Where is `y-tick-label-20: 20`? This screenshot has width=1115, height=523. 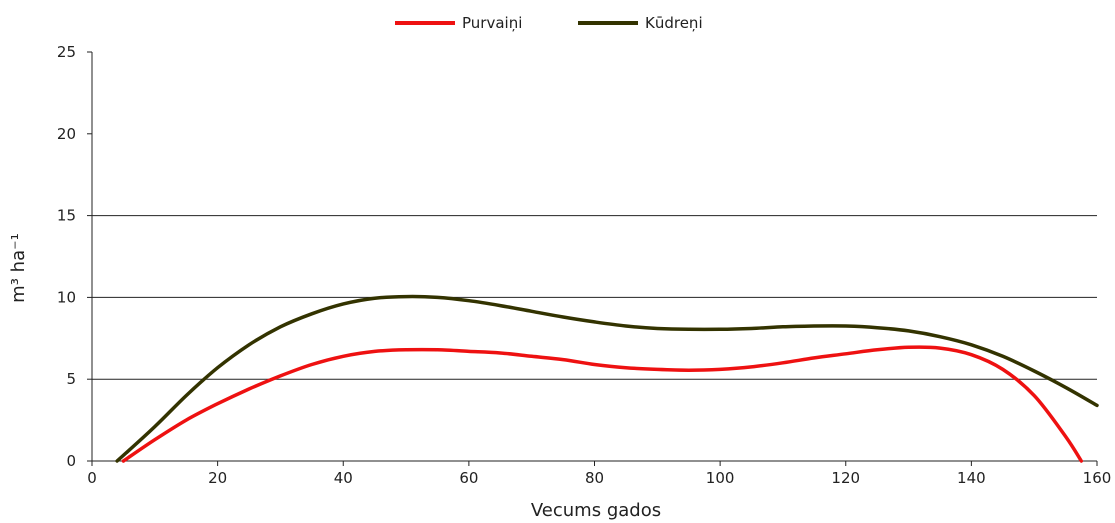 y-tick-label-20: 20 is located at coordinates (66, 134).